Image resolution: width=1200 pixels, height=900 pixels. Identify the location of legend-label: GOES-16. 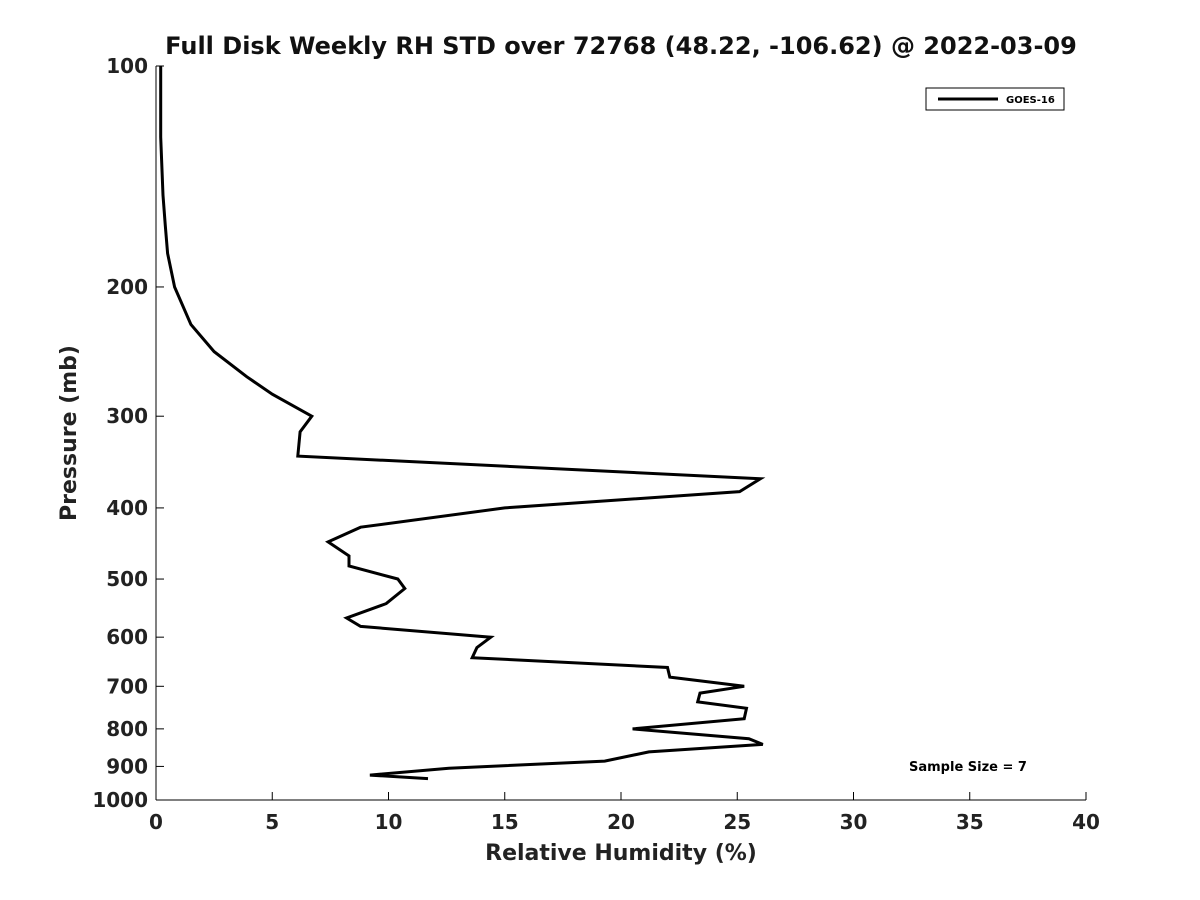
(1030, 100).